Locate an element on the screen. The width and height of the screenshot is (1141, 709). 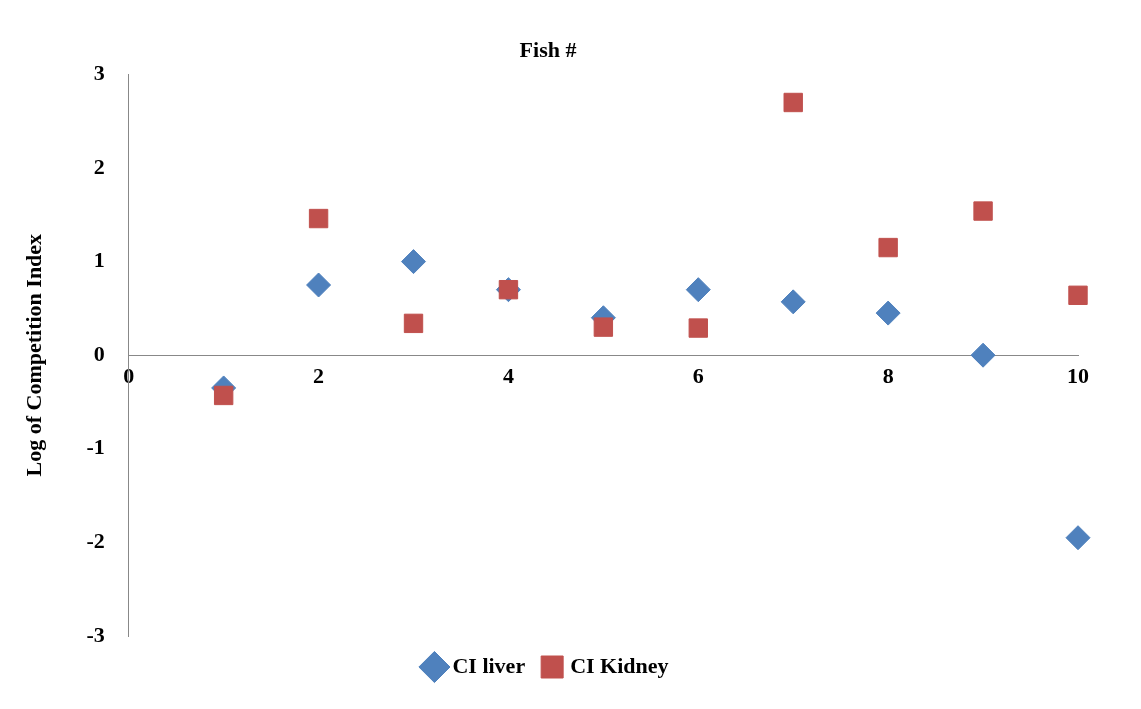
x-tick-label: 6 is located at coordinates (698, 376).